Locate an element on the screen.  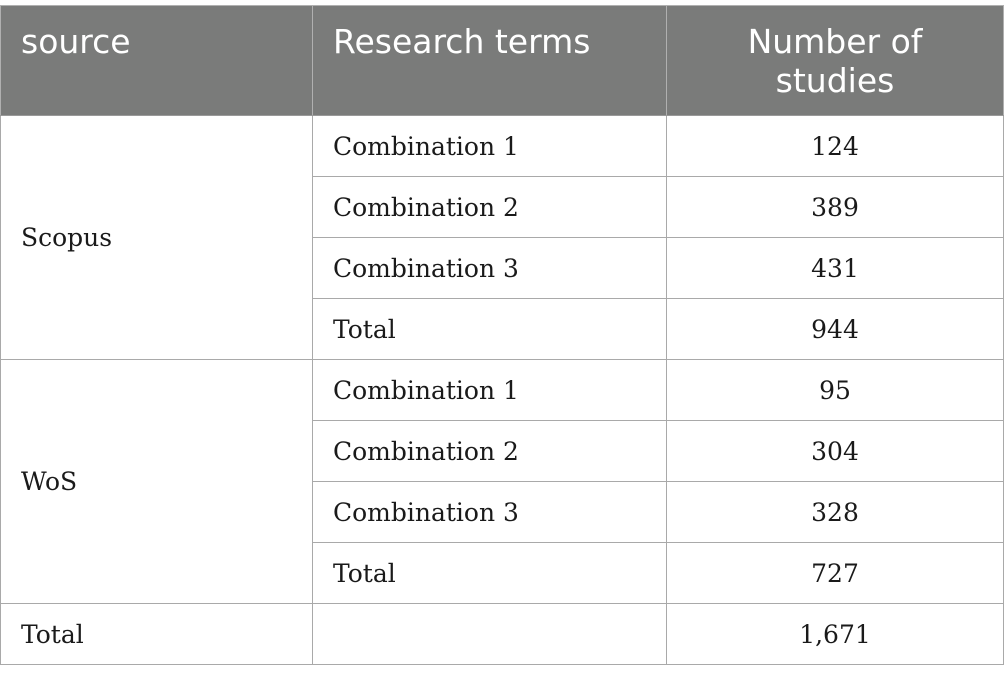
header-number-of-studies: Number of studies is located at coordinates (835, 60).